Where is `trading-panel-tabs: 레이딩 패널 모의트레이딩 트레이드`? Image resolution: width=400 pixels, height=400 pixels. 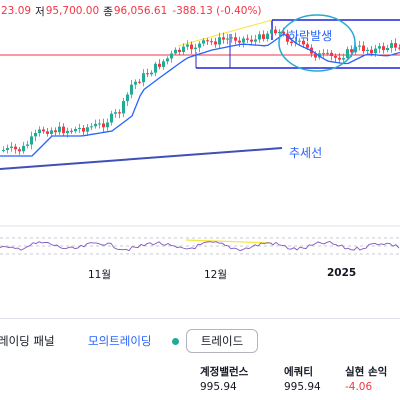
trading-panel-tabs: 레이딩 패널 모의트레이딩 트레이드 is located at coordinates (200, 341).